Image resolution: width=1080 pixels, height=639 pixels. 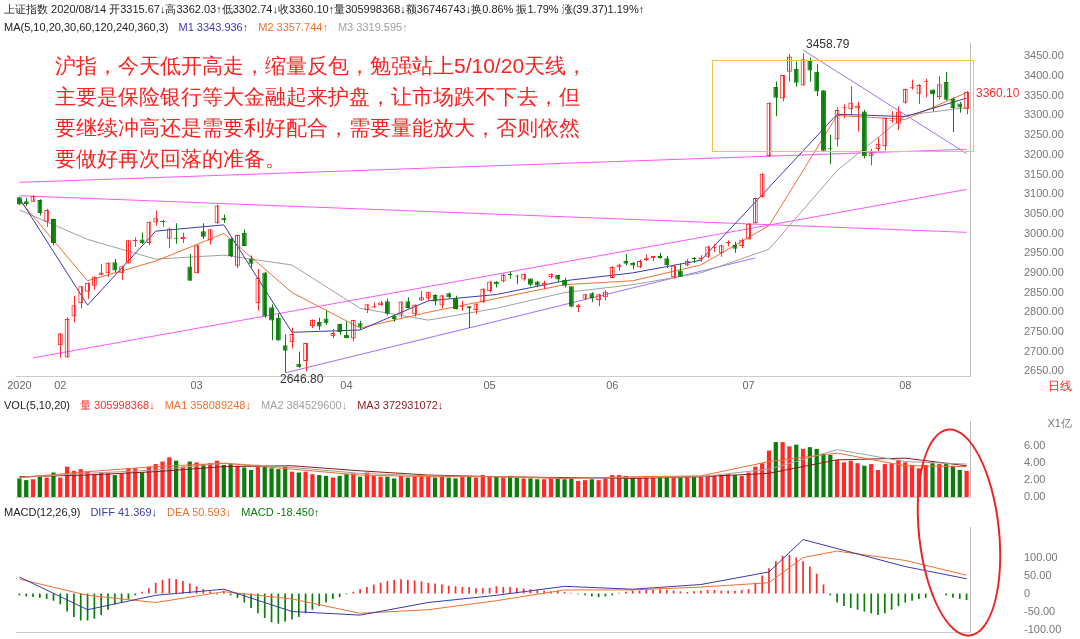 What do you see at coordinates (489, 385) in the screenshot?
I see `x-tick-label: 05` at bounding box center [489, 385].